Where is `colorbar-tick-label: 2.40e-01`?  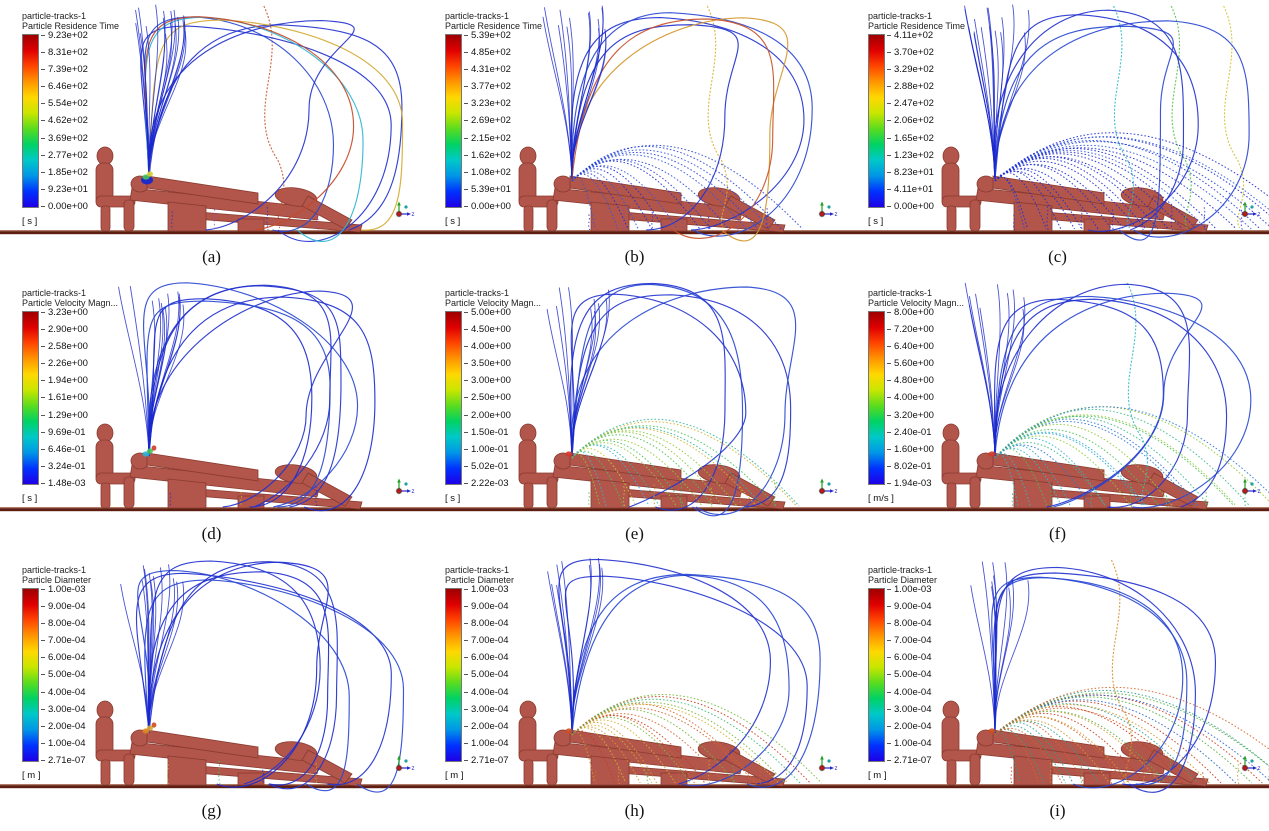
colorbar-tick-label: 2.40e-01 is located at coordinates (910, 432).